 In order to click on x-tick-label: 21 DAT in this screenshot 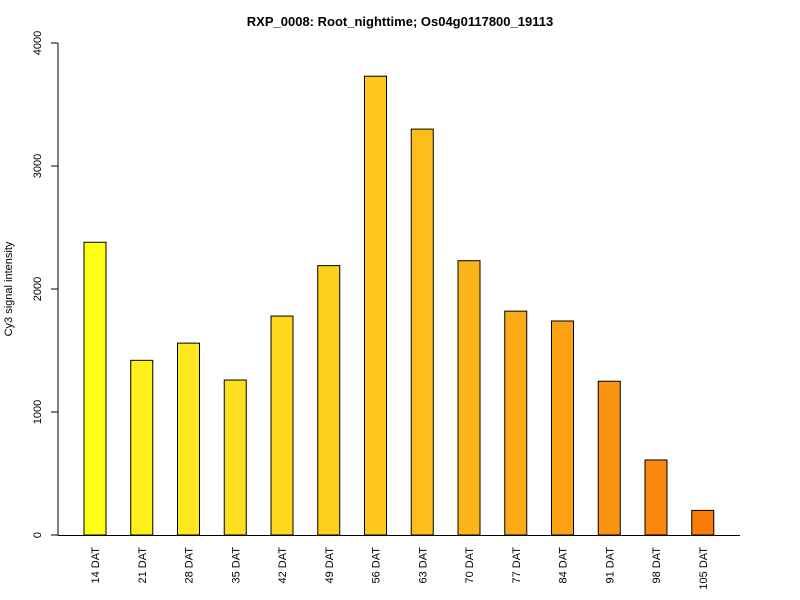, I will do `click(143, 565)`.